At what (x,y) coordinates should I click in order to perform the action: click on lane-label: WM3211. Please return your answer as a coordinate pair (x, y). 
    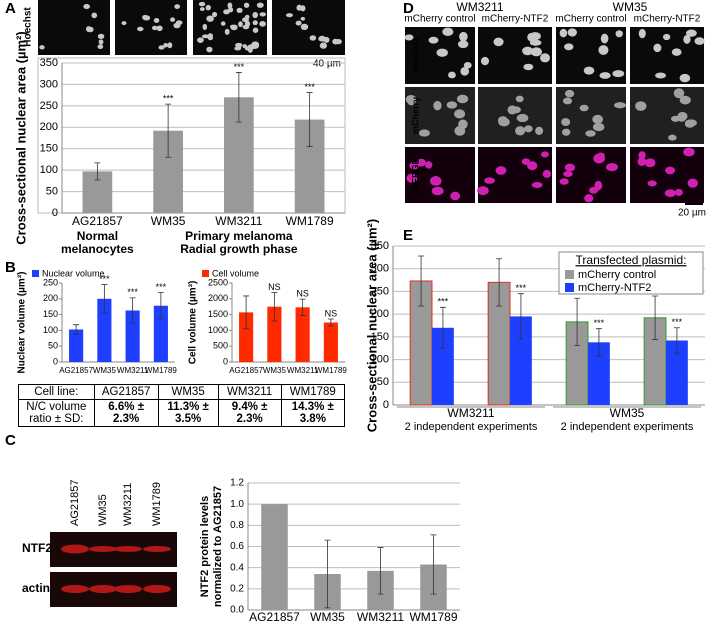
    Looking at the image, I should click on (128, 504).